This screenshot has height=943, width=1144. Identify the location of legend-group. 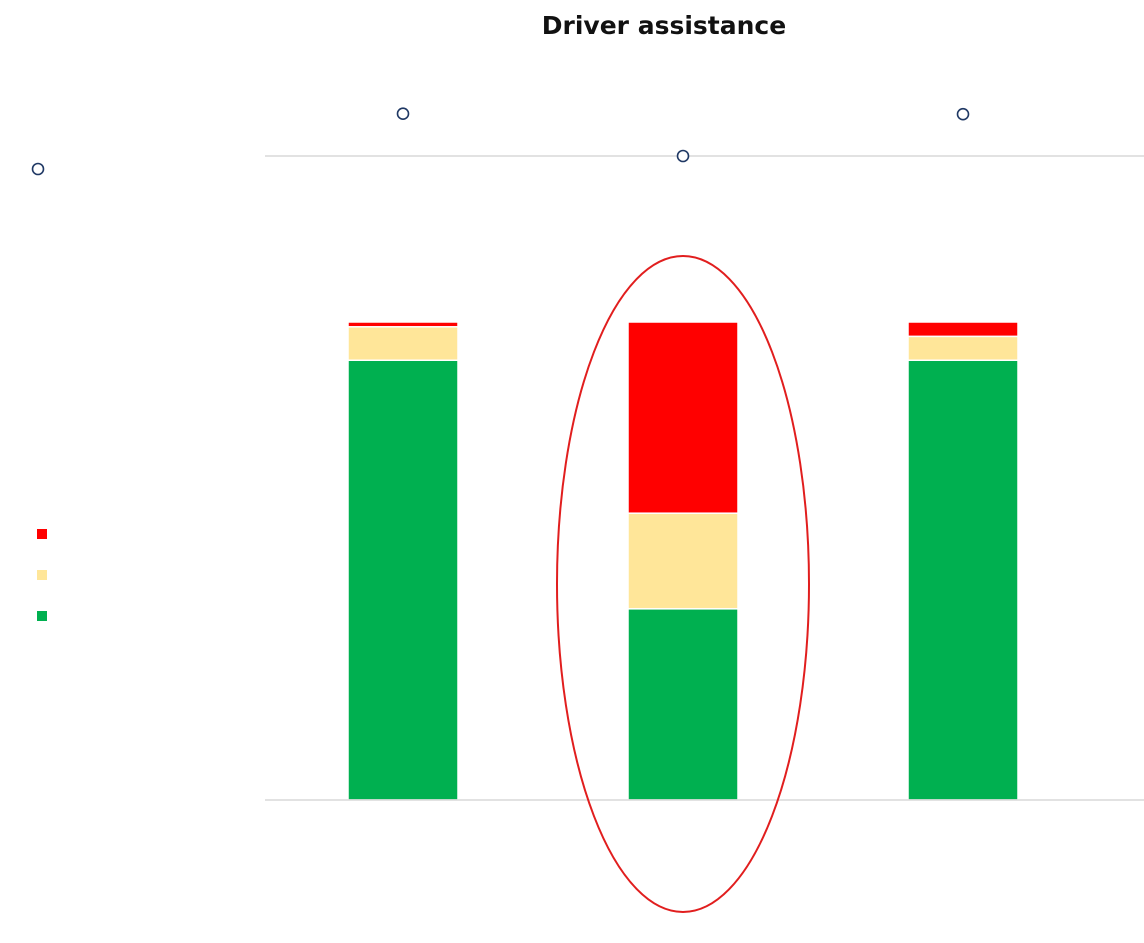
(39, 391).